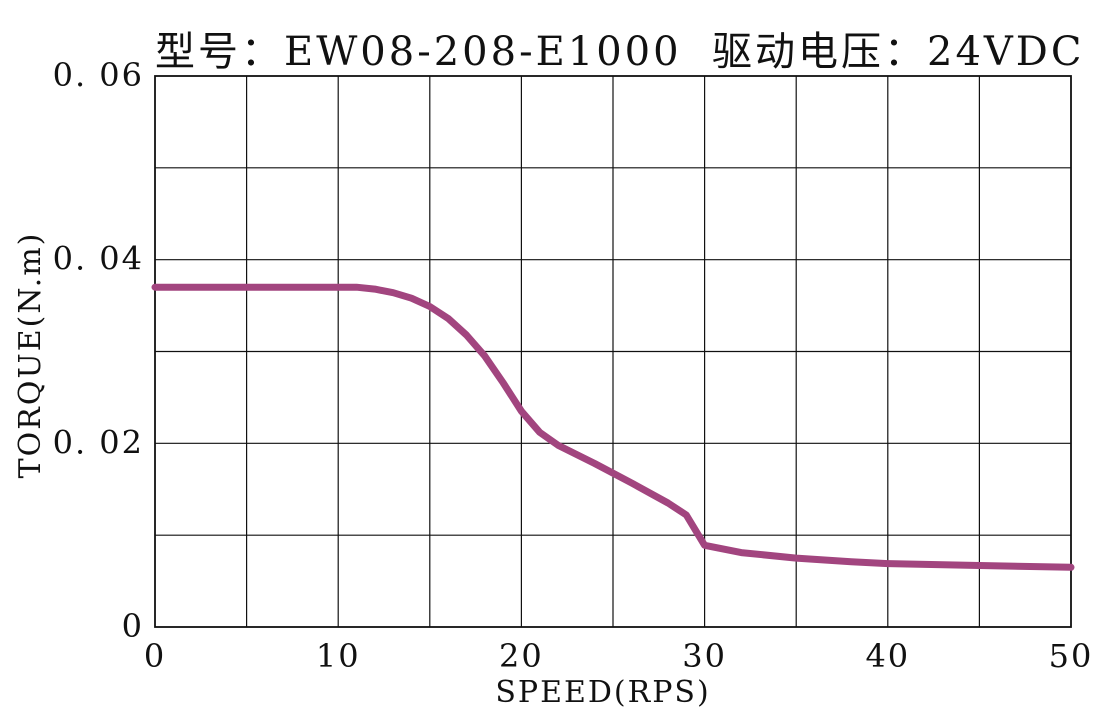  What do you see at coordinates (704, 656) in the screenshot?
I see `x-tick-label: 30` at bounding box center [704, 656].